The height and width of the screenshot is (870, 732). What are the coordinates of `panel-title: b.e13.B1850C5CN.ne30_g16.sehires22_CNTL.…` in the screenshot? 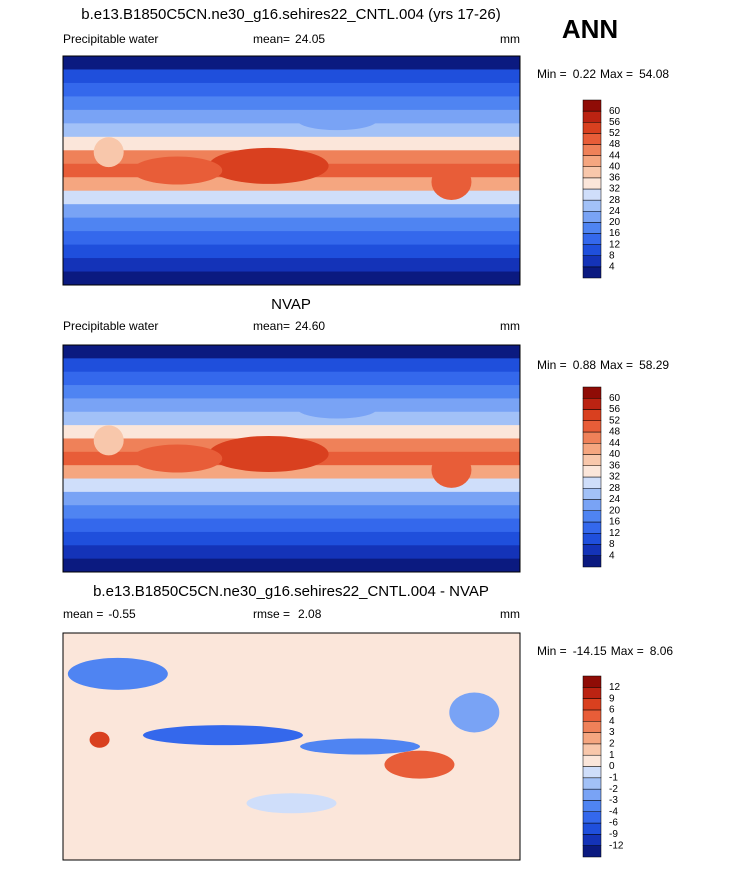 It's located at (290, 14).